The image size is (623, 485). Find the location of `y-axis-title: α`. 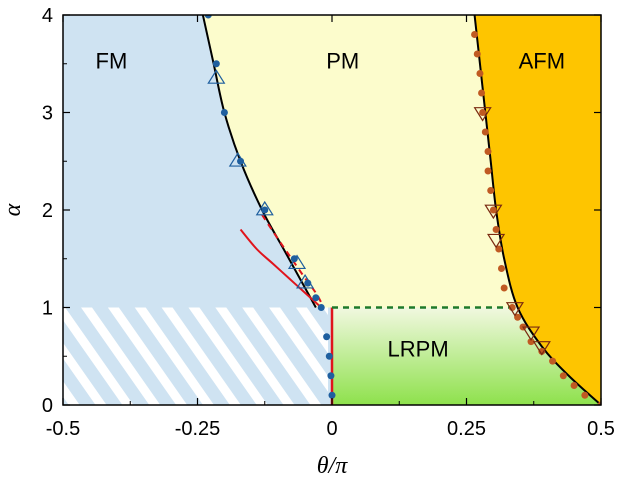

y-axis-title: α is located at coordinates (13, 209).